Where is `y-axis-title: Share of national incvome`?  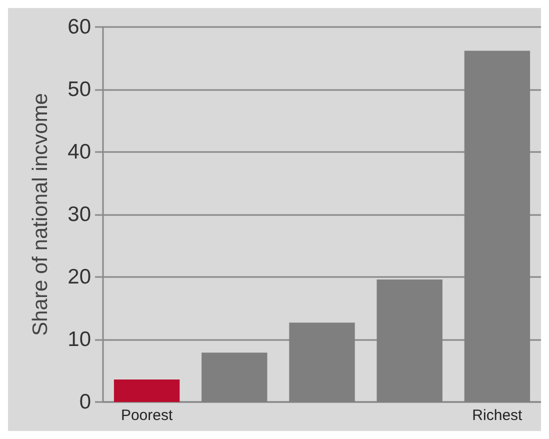 y-axis-title: Share of national incvome is located at coordinates (40, 214).